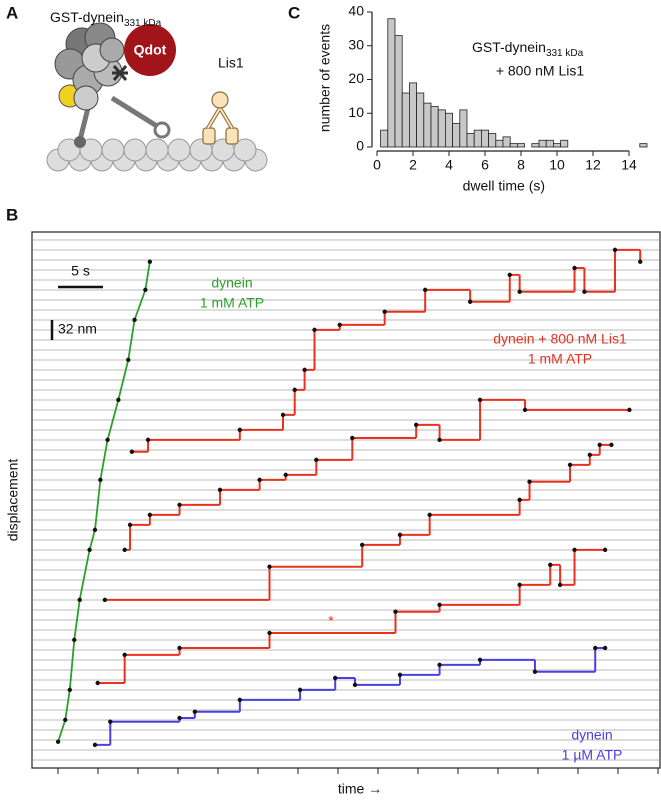 This screenshot has height=805, width=661. I want to click on y-axis-label: displacement, so click(13, 500).